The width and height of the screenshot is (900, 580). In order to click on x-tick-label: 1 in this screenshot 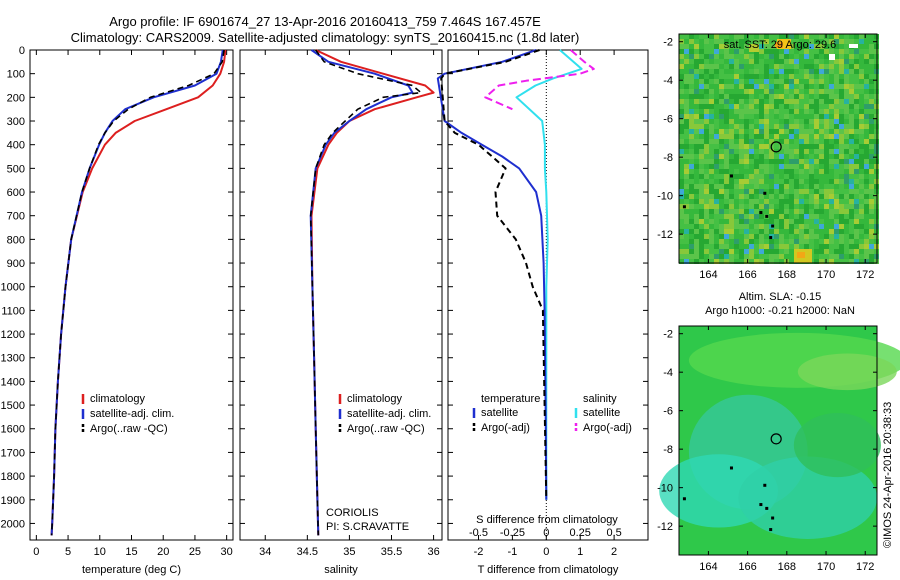, I will do `click(580, 552)`.